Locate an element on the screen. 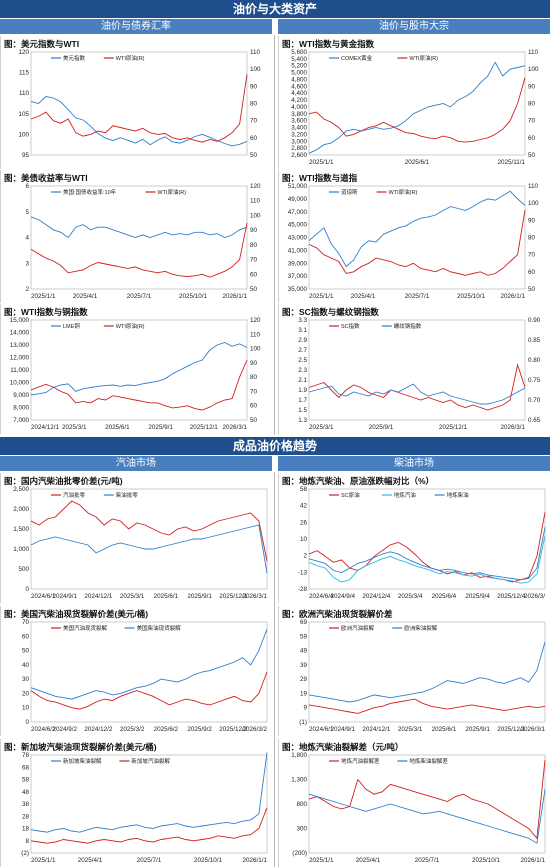  right-tick-label: 110 is located at coordinates (255, 201).